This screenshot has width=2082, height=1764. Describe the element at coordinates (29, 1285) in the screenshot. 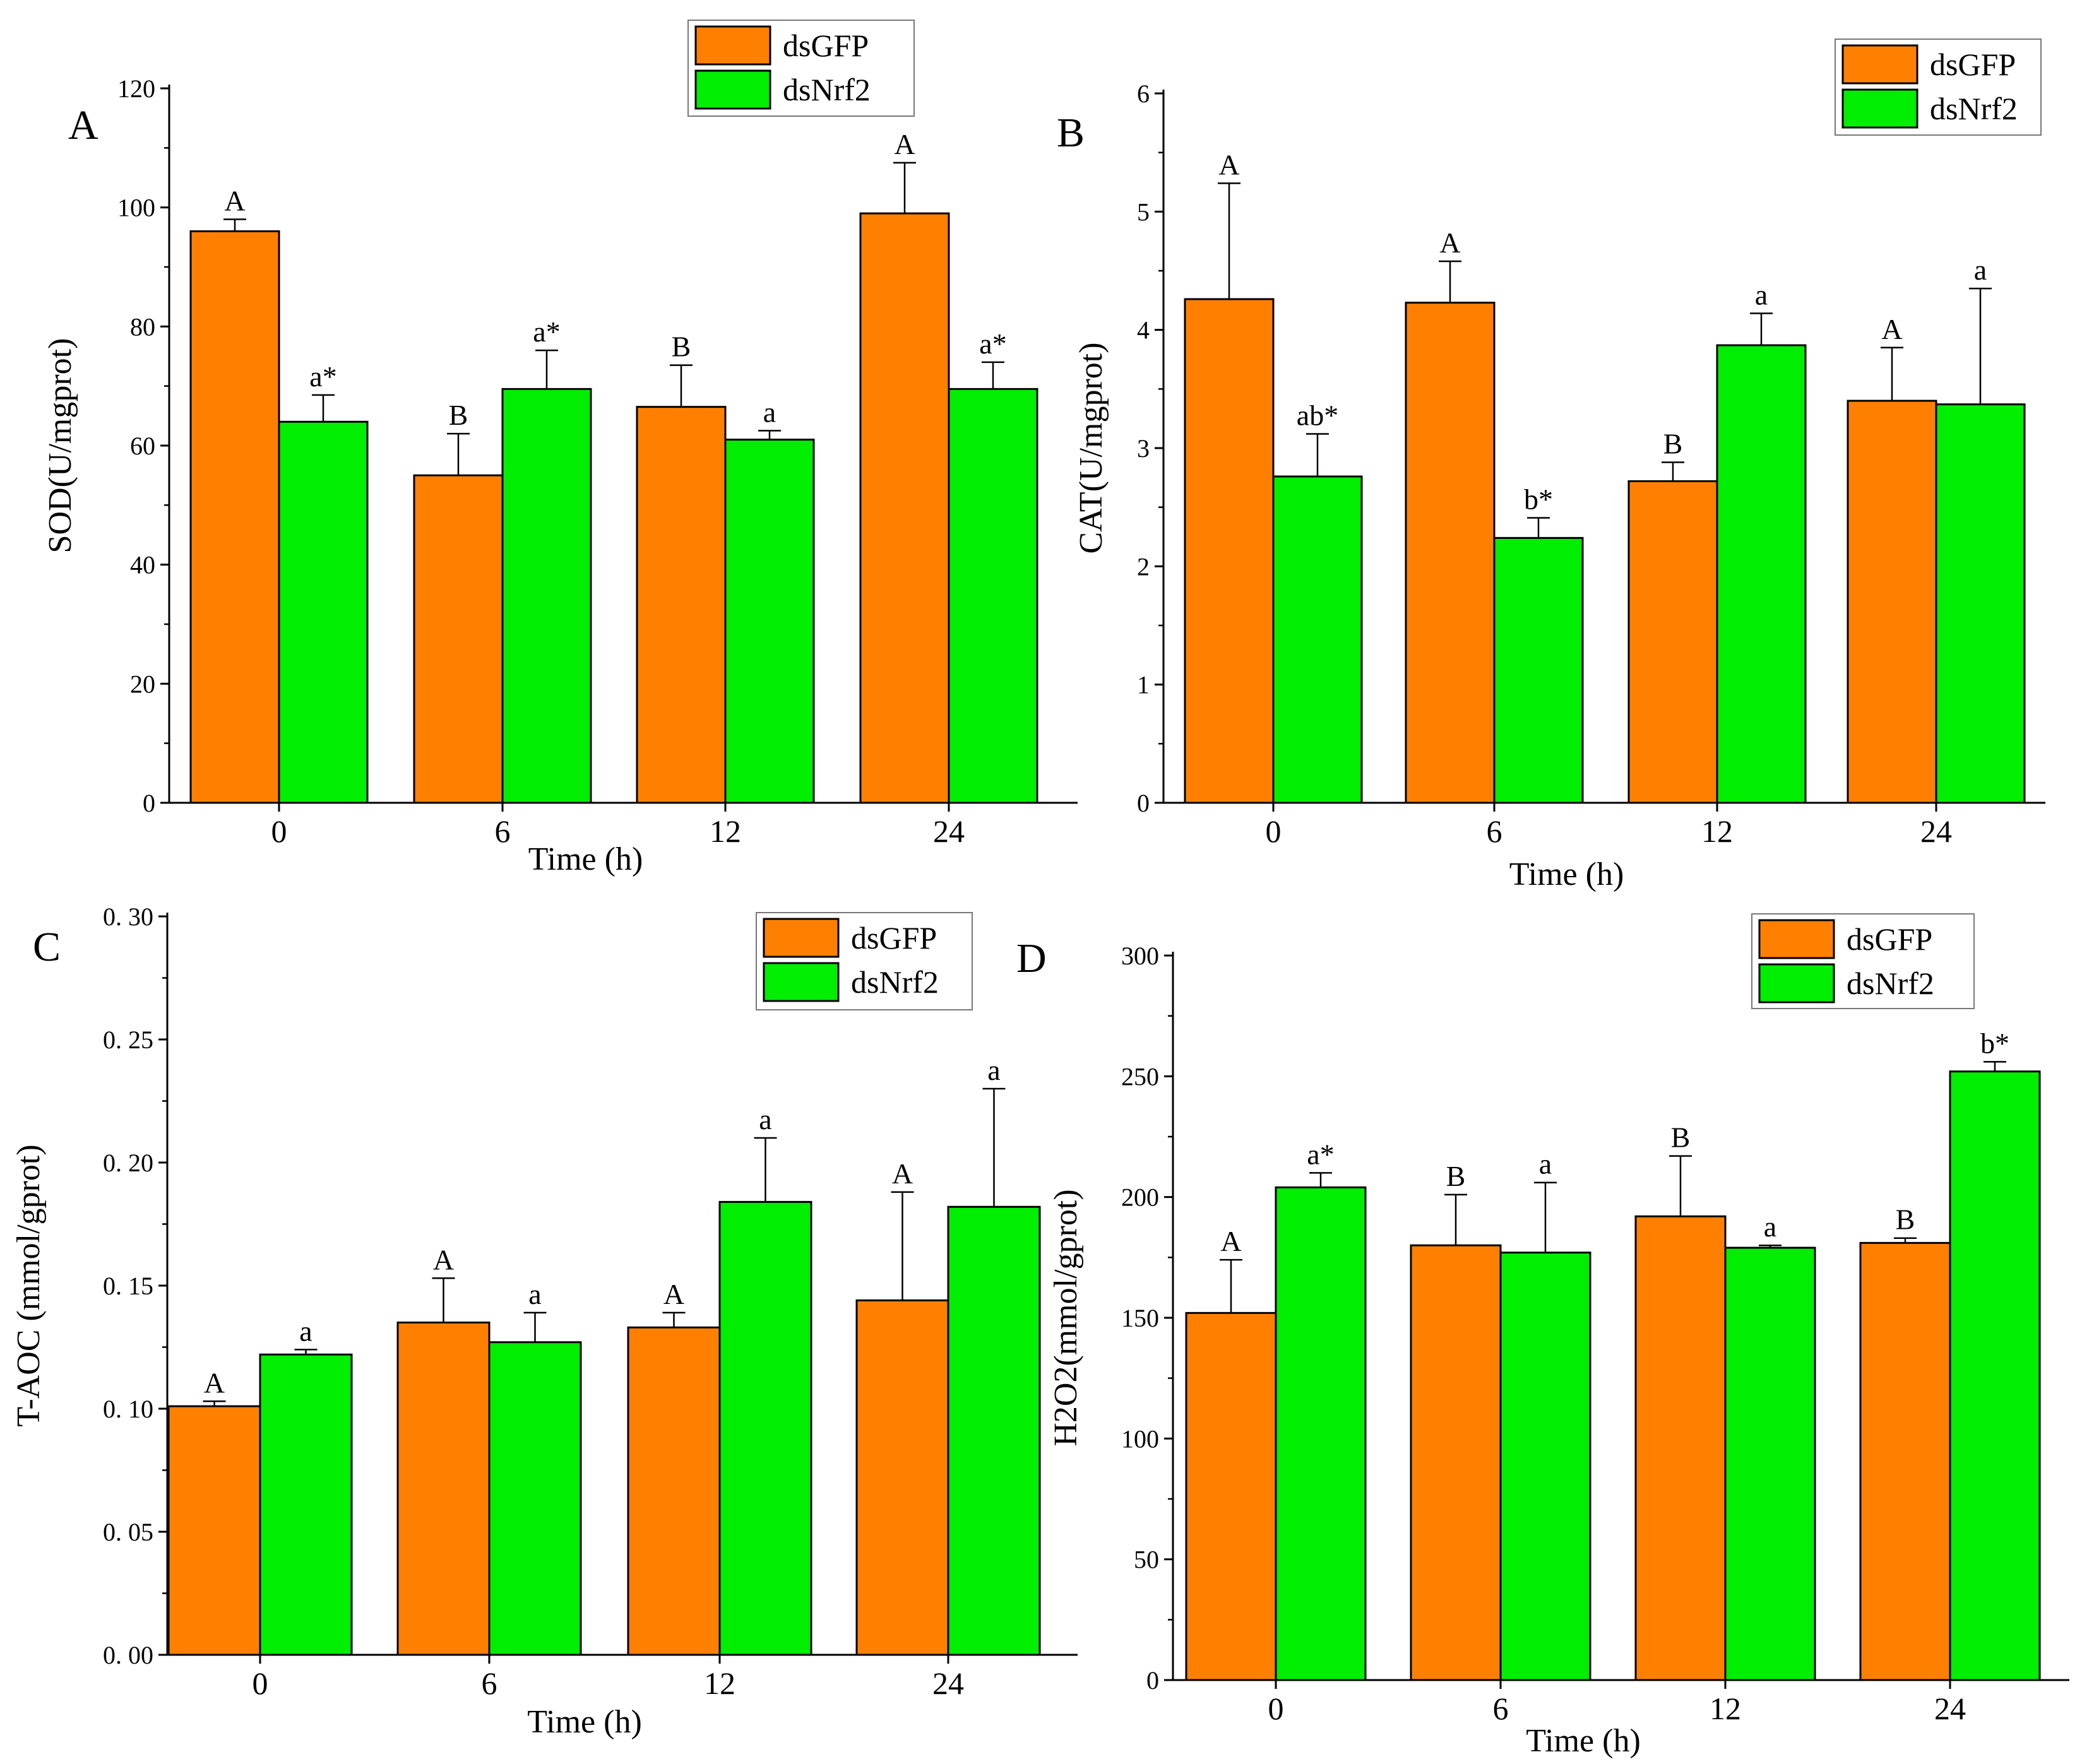

I see `y-axis-title: T-AOC (mmol/gprot)` at that location.